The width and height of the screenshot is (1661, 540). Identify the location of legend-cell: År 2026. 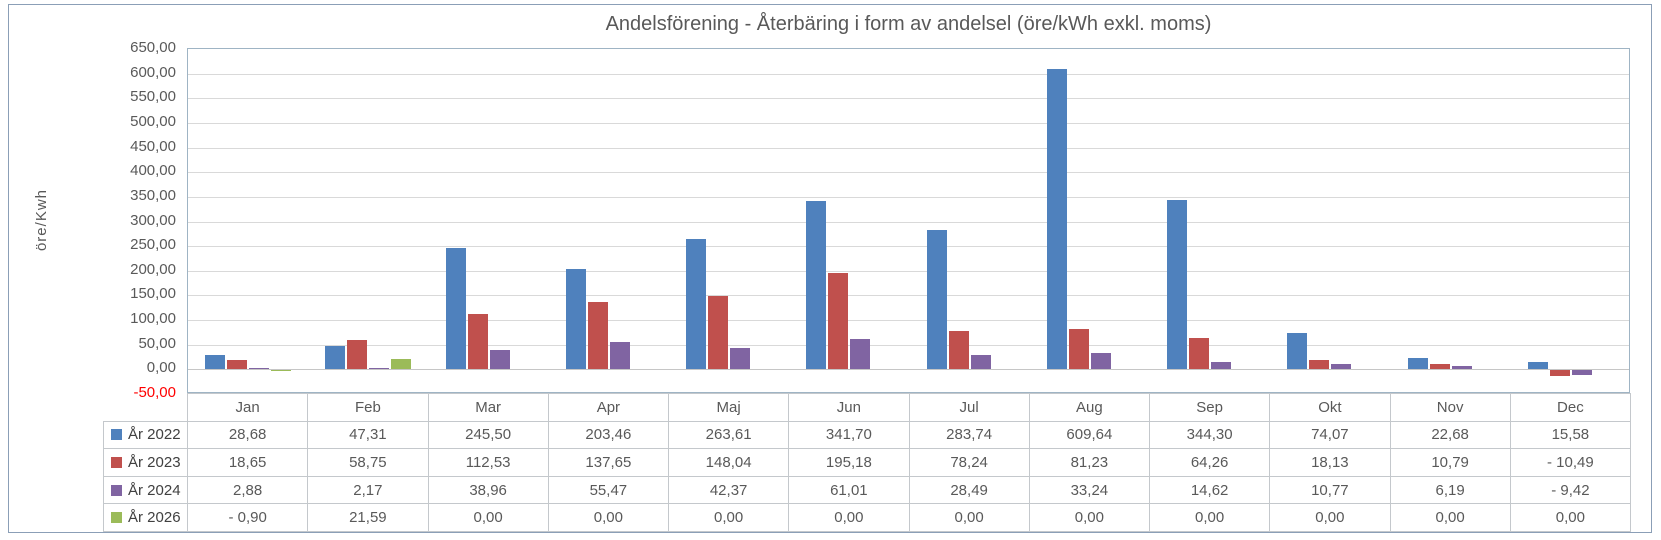
(145, 517).